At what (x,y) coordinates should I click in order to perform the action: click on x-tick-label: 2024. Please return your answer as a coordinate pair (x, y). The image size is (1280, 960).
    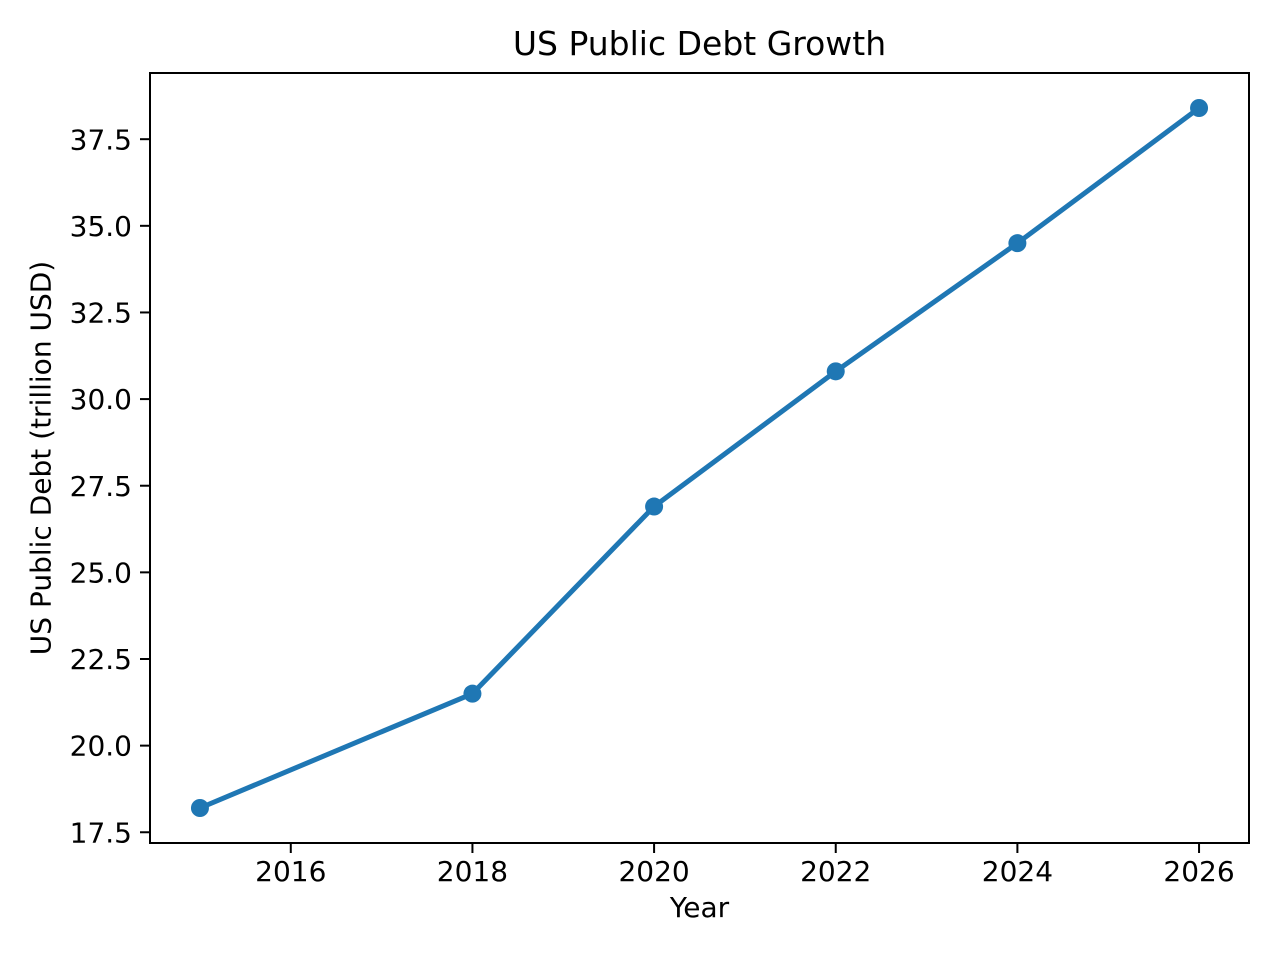
    Looking at the image, I should click on (1017, 871).